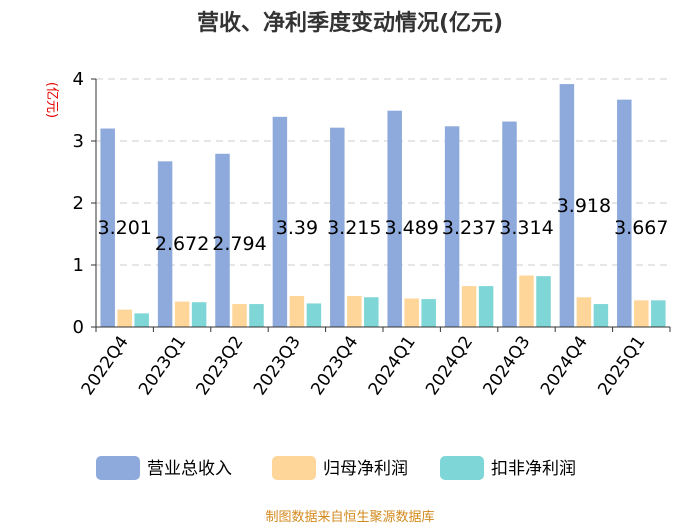 The image size is (700, 525). What do you see at coordinates (314, 315) in the screenshot?
I see `bar-s2-2023Q3` at bounding box center [314, 315].